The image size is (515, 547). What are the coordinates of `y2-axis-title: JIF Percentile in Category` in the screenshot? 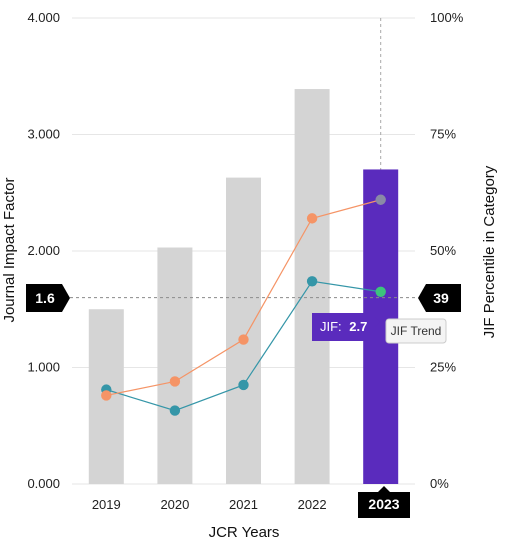 It's located at (489, 251).